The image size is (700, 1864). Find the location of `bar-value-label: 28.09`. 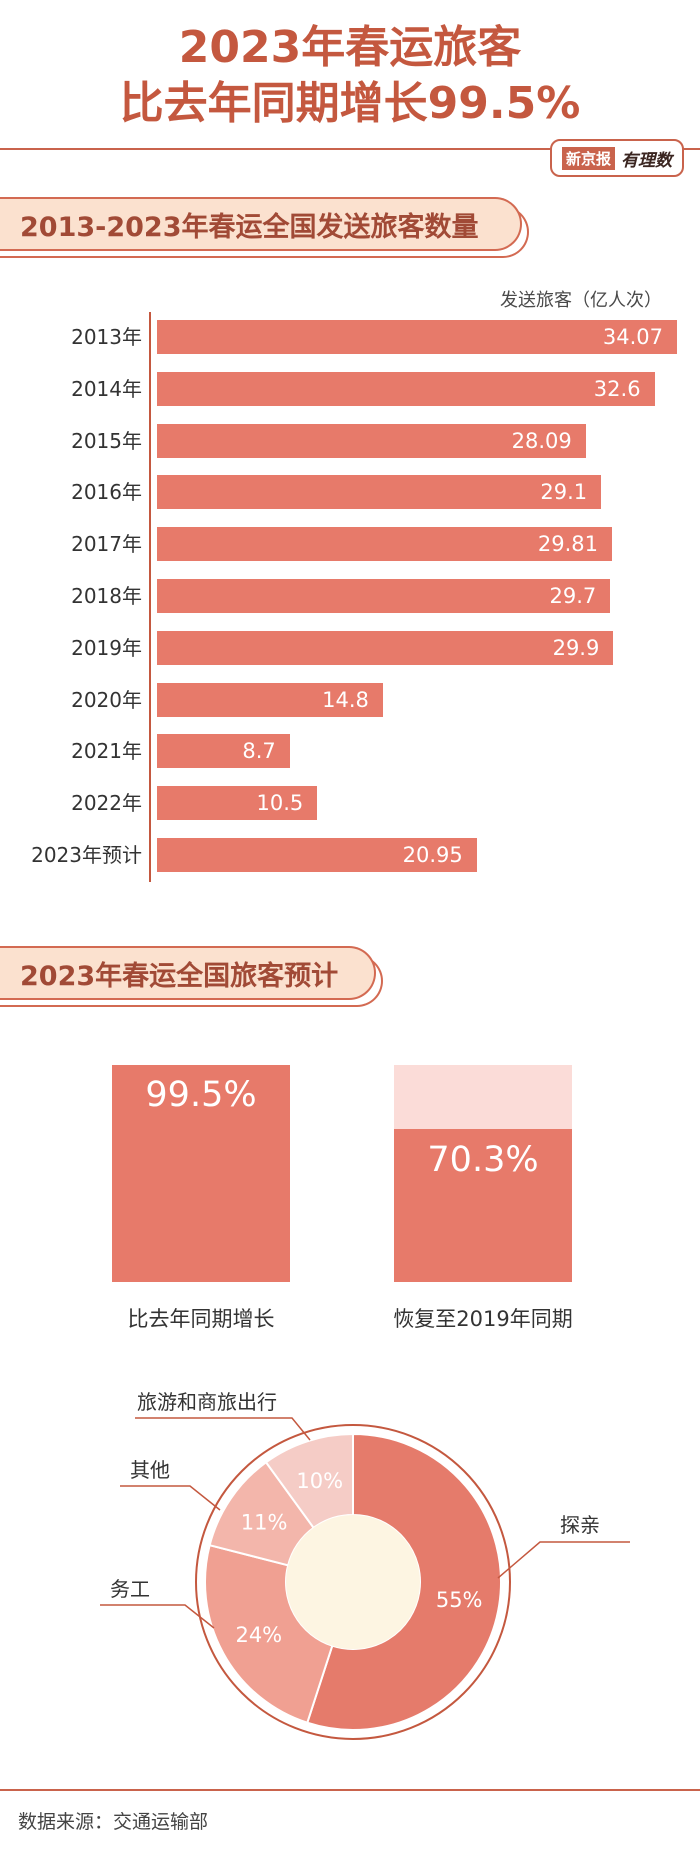

bar-value-label: 28.09 is located at coordinates (541, 440).